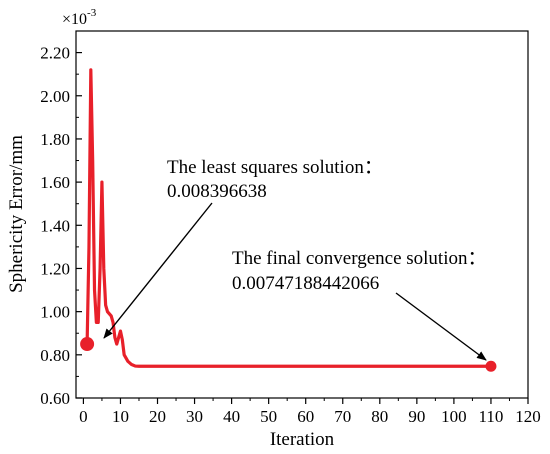 The height and width of the screenshot is (454, 550). What do you see at coordinates (441, 326) in the screenshot?
I see `annotation-final-arrow` at bounding box center [441, 326].